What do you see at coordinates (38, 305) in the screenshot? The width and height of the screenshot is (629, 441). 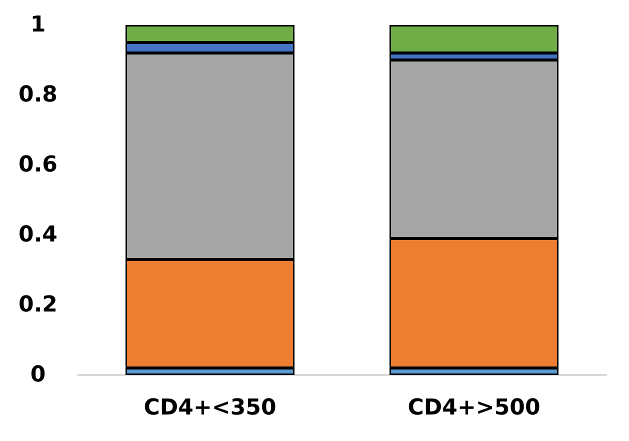 I see `y-tick-label: 0.2` at bounding box center [38, 305].